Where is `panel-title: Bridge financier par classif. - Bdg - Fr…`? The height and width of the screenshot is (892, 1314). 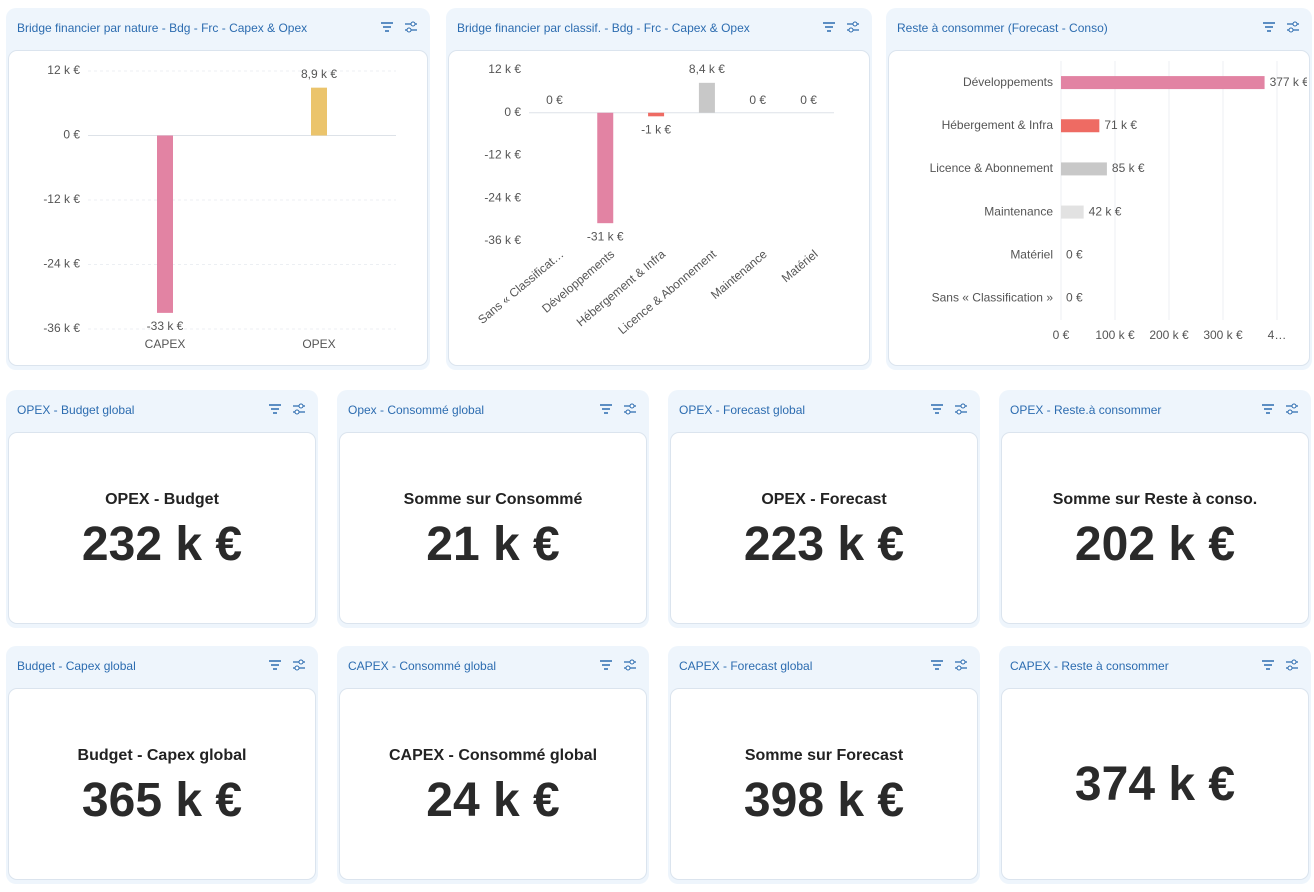
panel-title: Bridge financier par classif. - Bdg - Fr… is located at coordinates (603, 28).